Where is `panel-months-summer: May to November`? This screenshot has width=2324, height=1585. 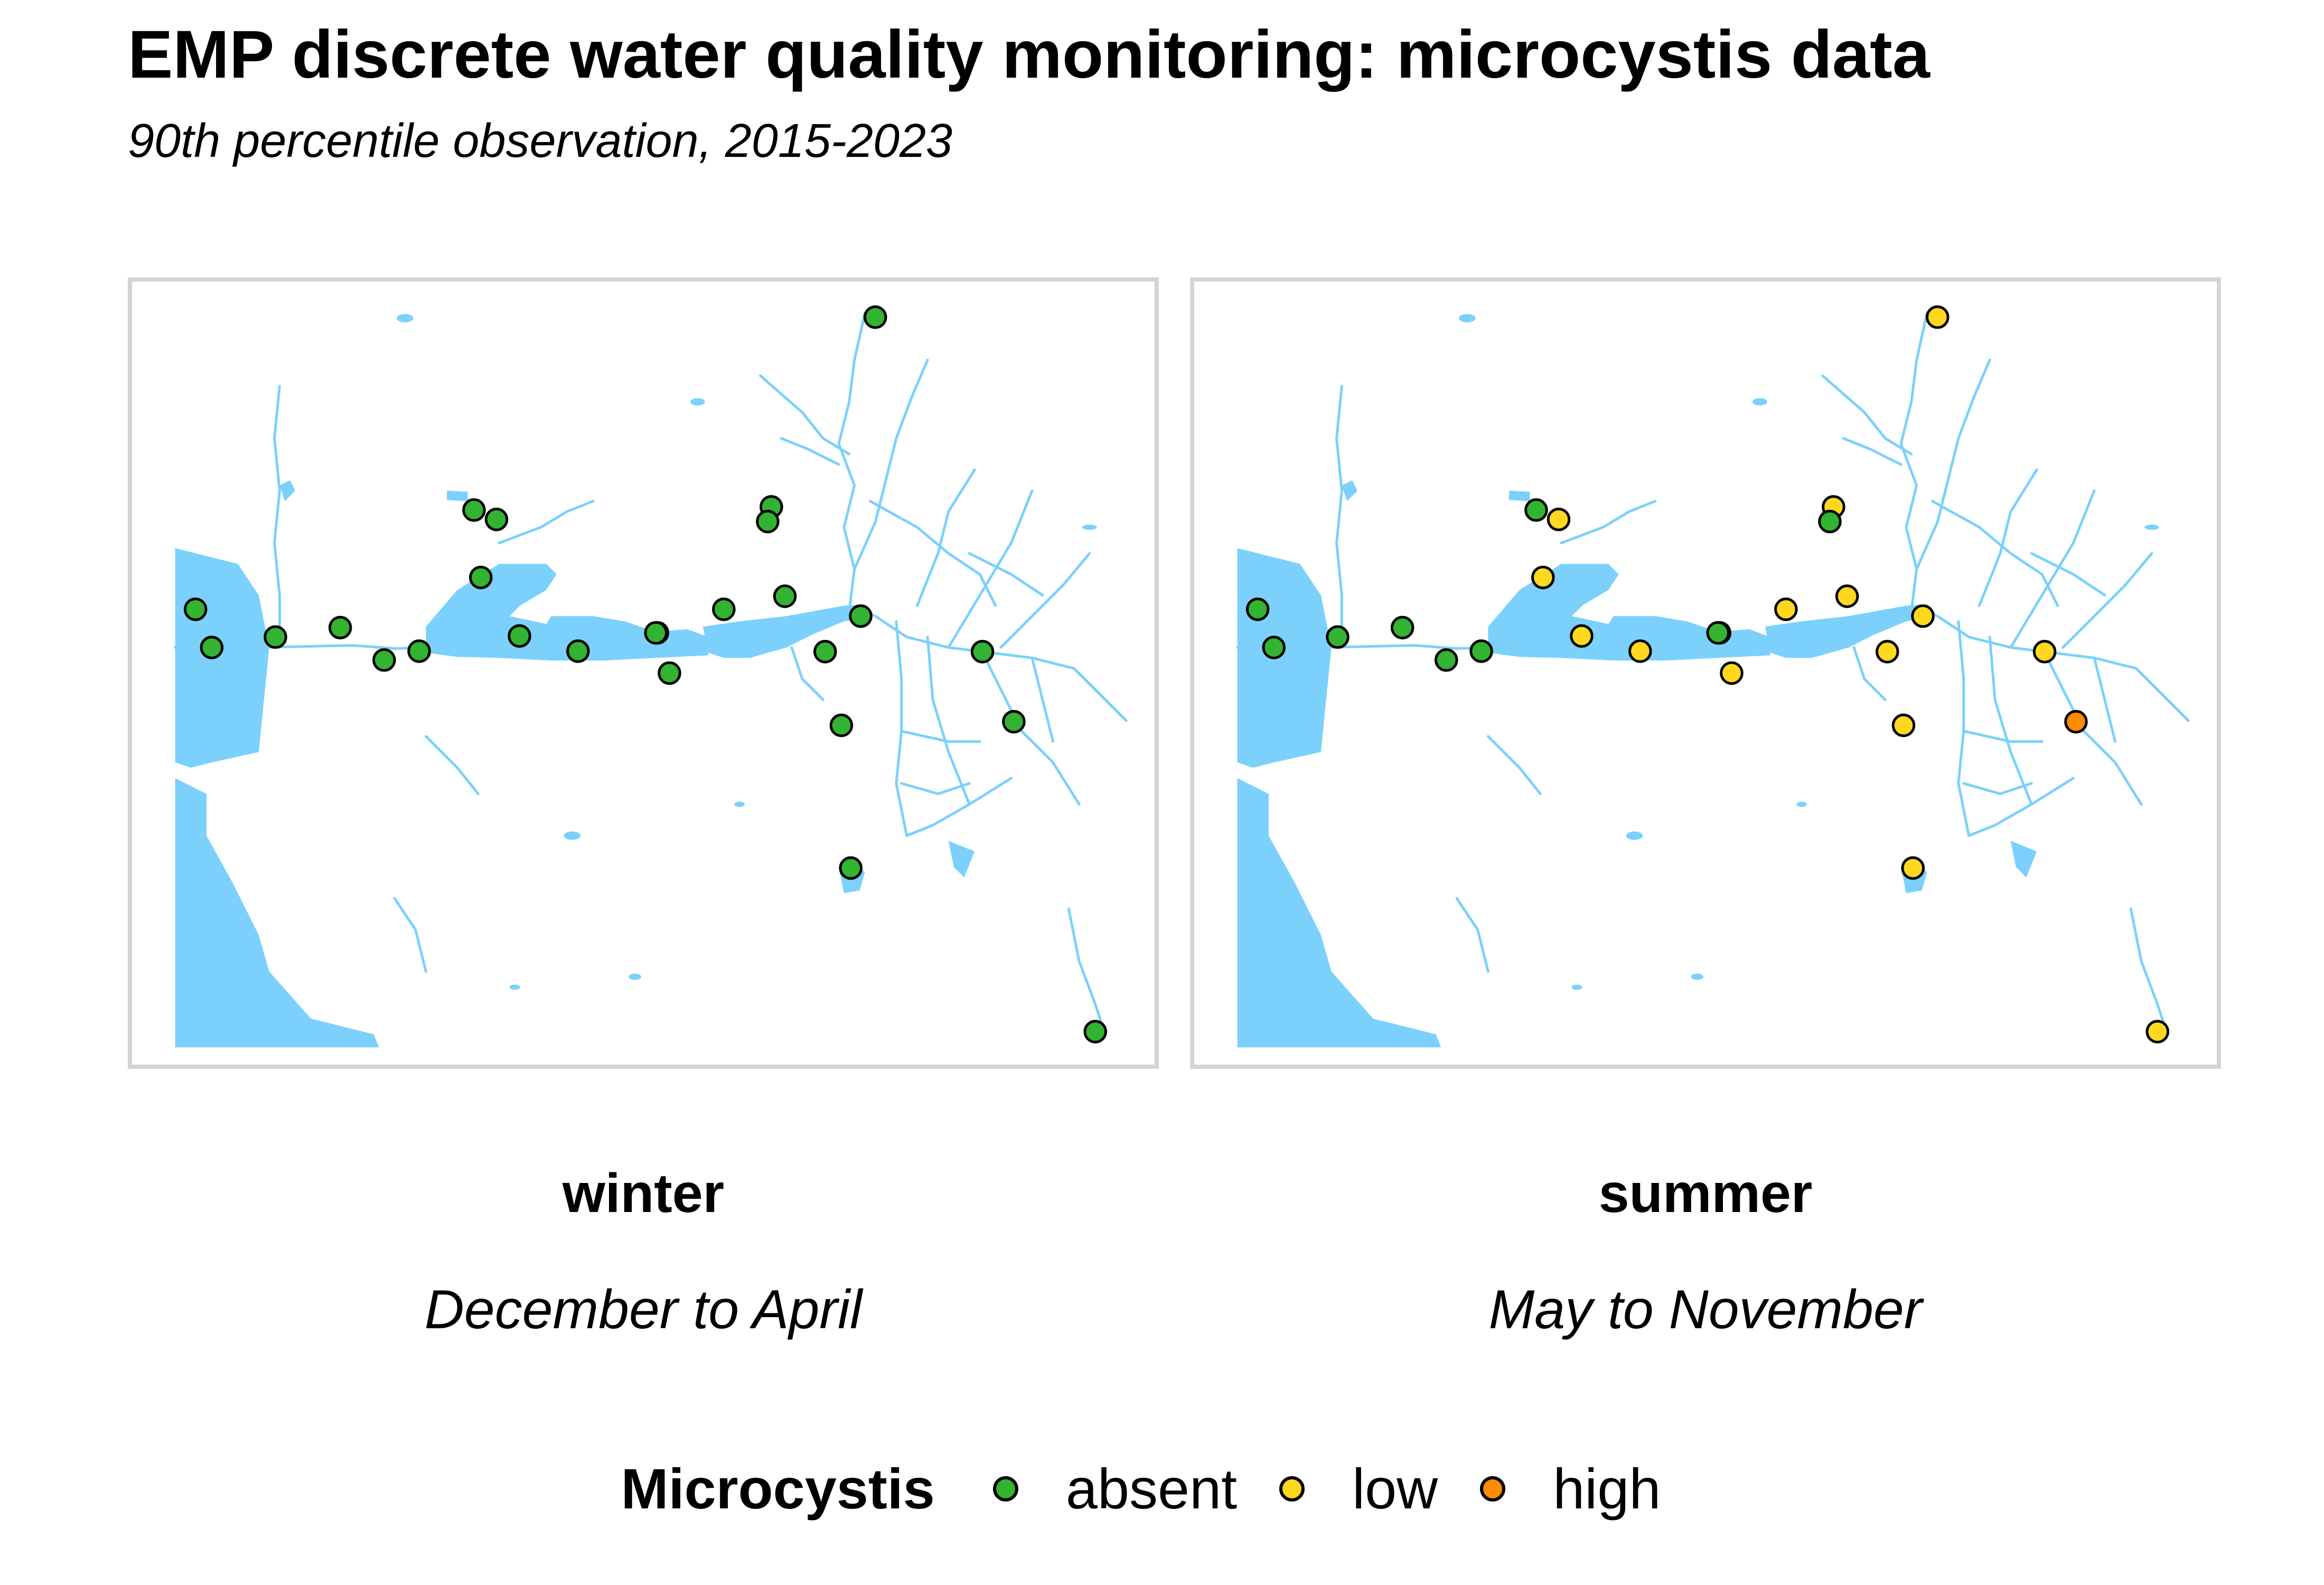
panel-months-summer: May to November is located at coordinates (1706, 1309).